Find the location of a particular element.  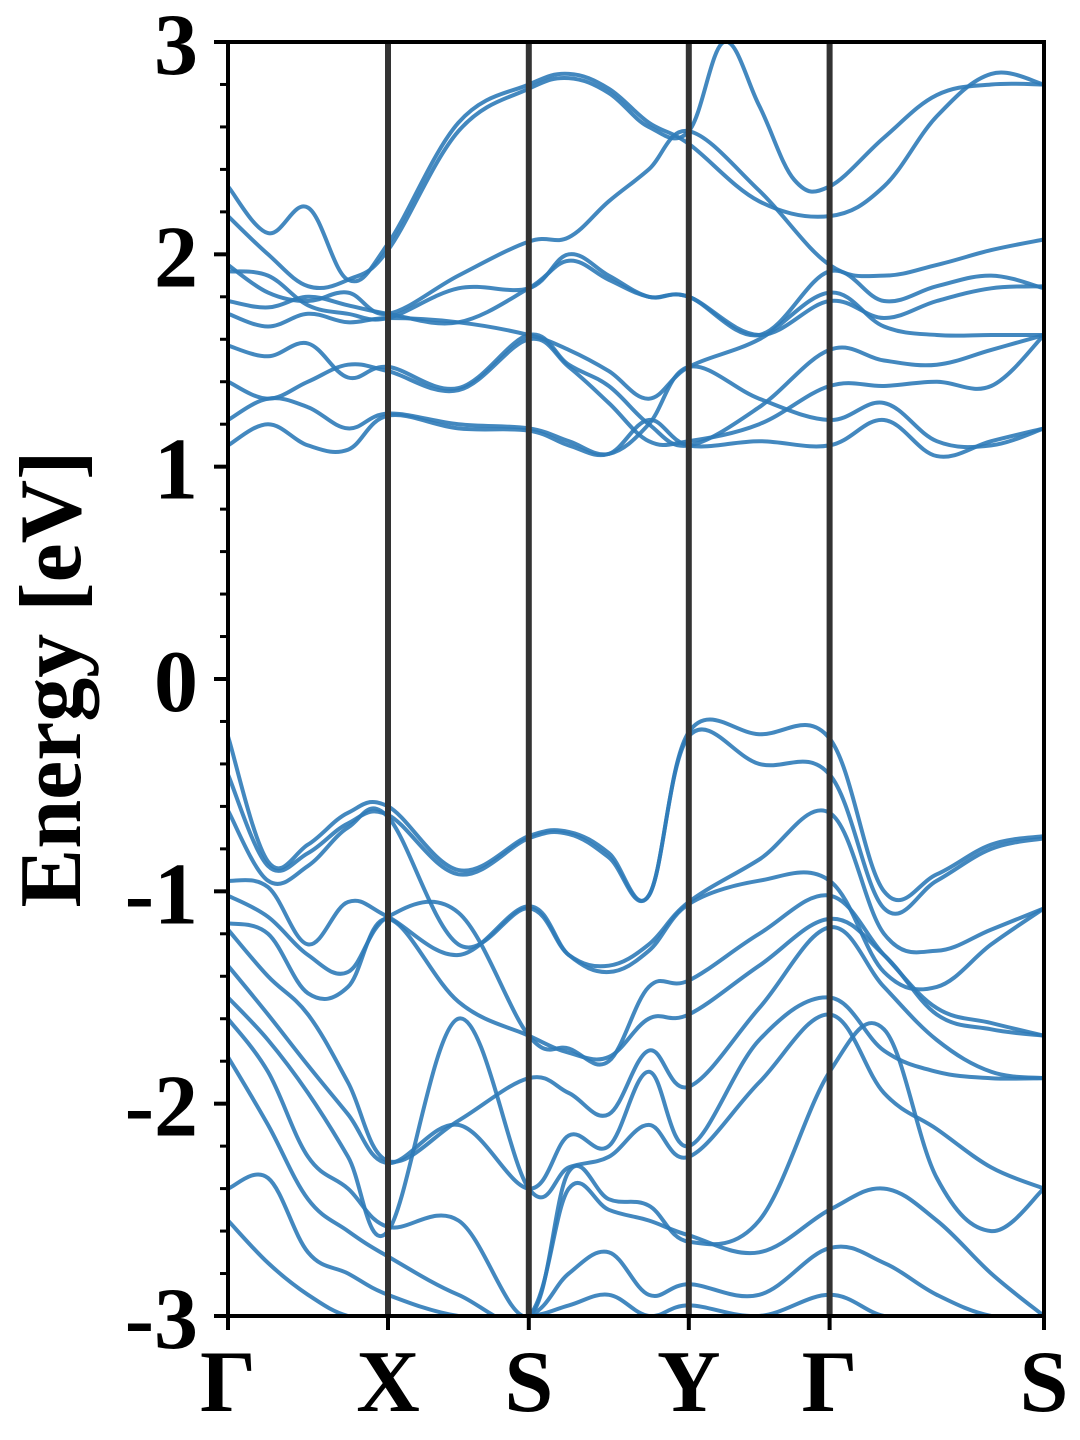

y-tick-label: 1 is located at coordinates (176, 470).